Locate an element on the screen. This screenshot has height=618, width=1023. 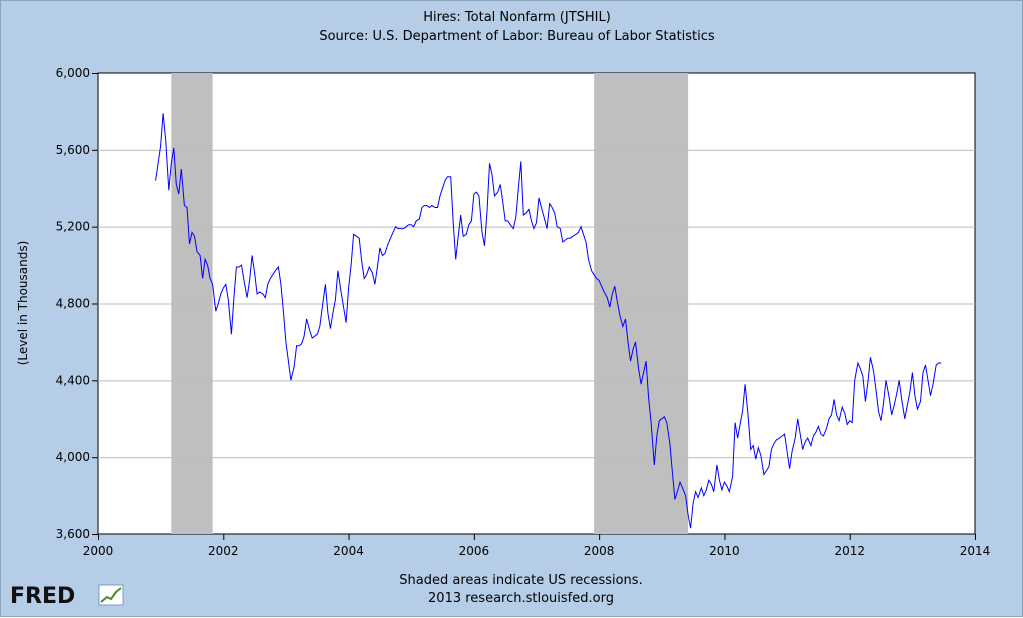
x-axis-ticks: 2000 2002 2004 2006 2008 2010 2012 2014 is located at coordinates (537, 546).